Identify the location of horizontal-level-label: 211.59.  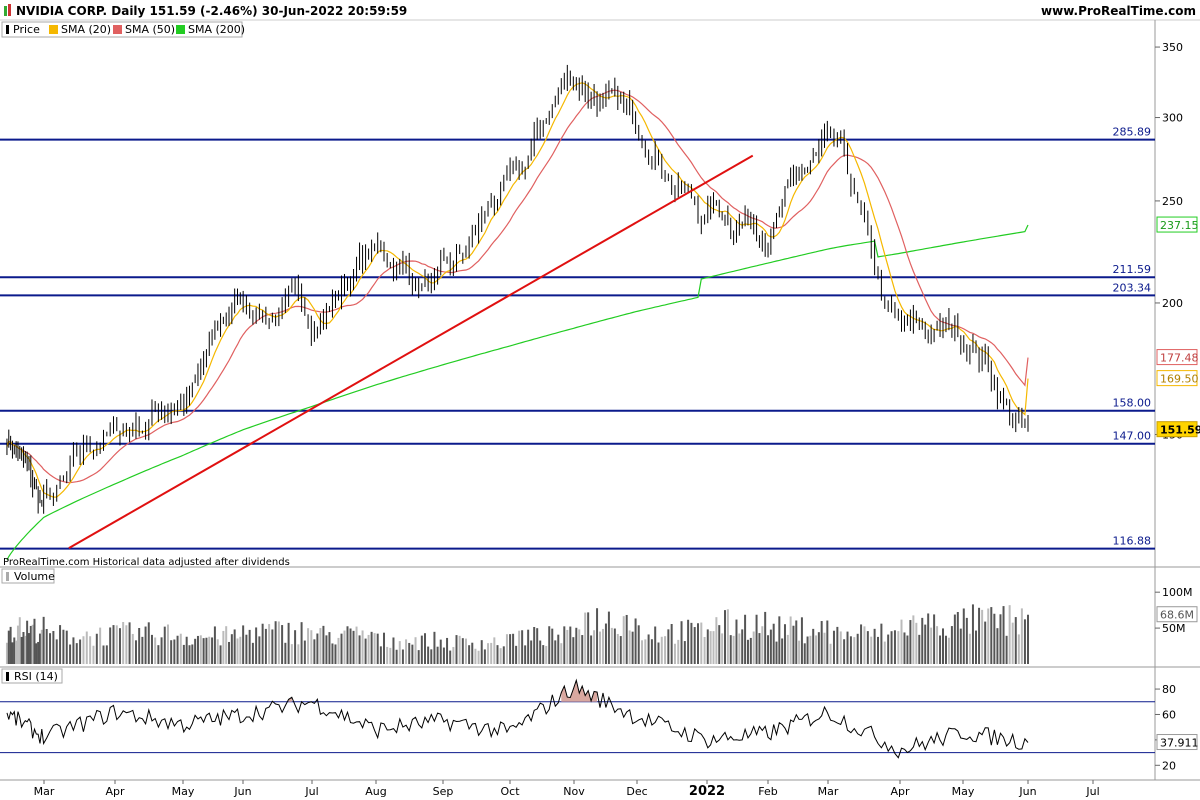
(1132, 269).